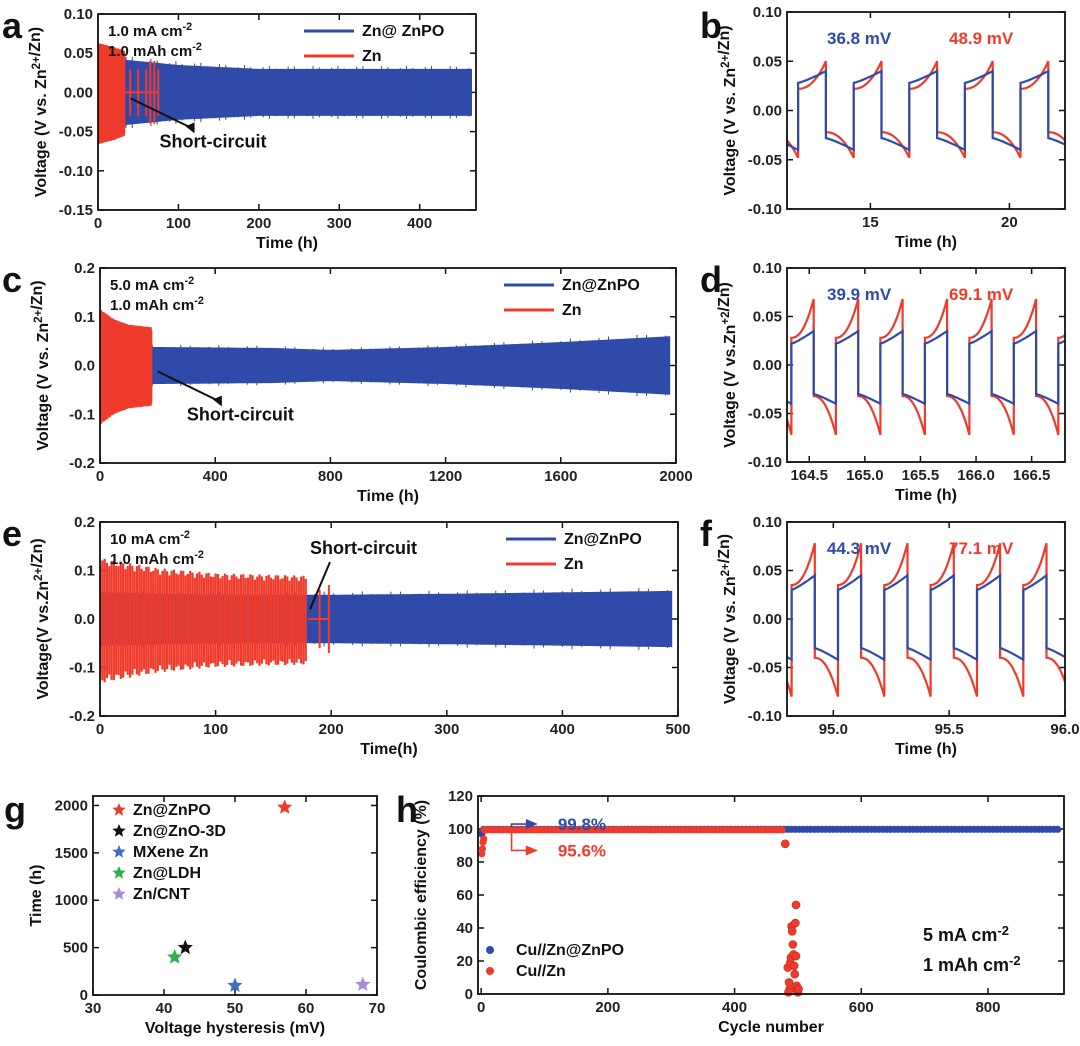  Describe the element at coordinates (179, 831) in the screenshot. I see `legend-label-1: Zn@ZnO-3D` at that location.